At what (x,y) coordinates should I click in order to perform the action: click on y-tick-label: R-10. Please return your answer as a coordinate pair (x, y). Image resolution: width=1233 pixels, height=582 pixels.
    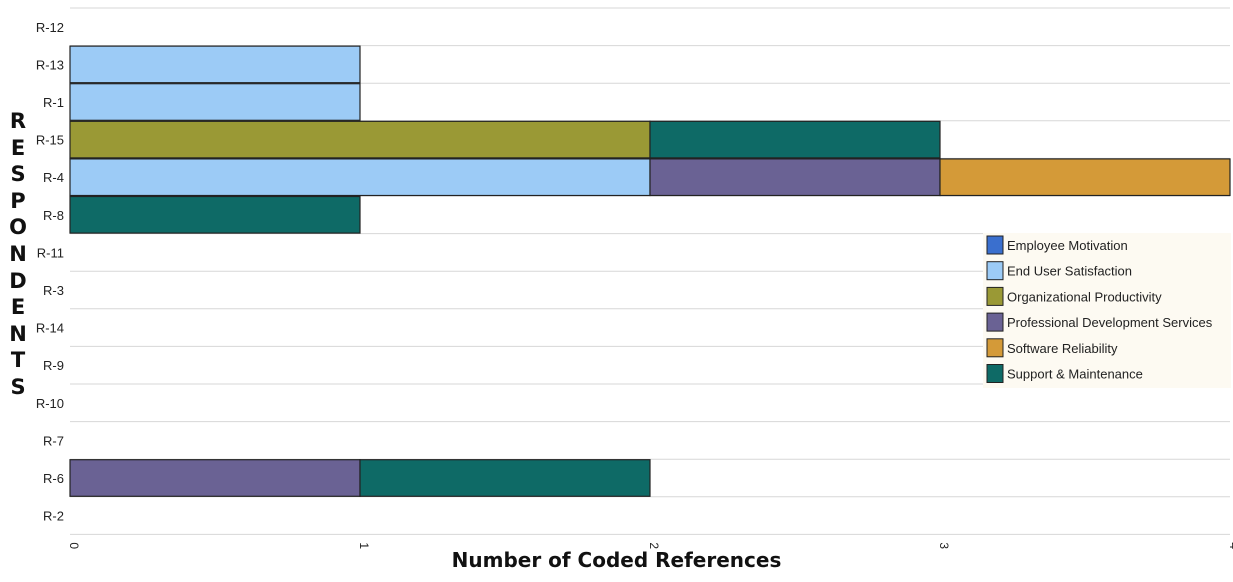
    Looking at the image, I should click on (50, 403).